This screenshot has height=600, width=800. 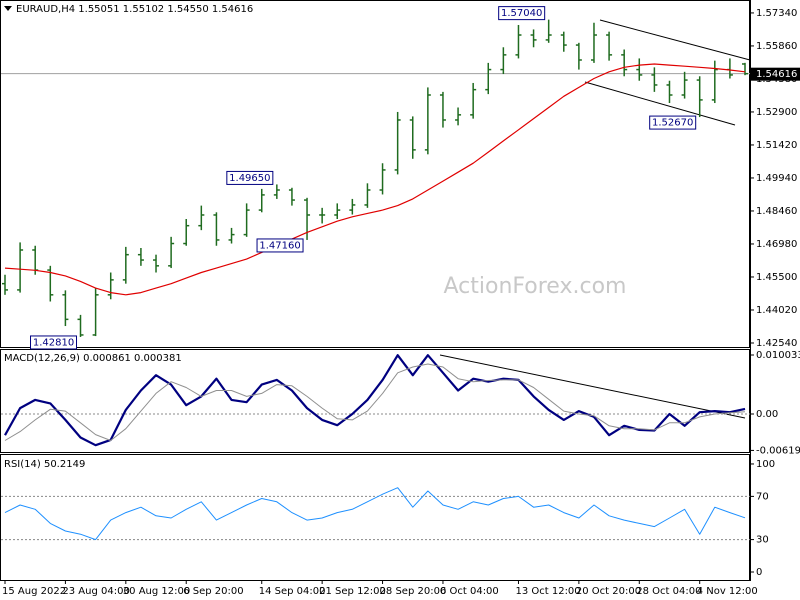 I want to click on channel-bottom, so click(x=660, y=103).